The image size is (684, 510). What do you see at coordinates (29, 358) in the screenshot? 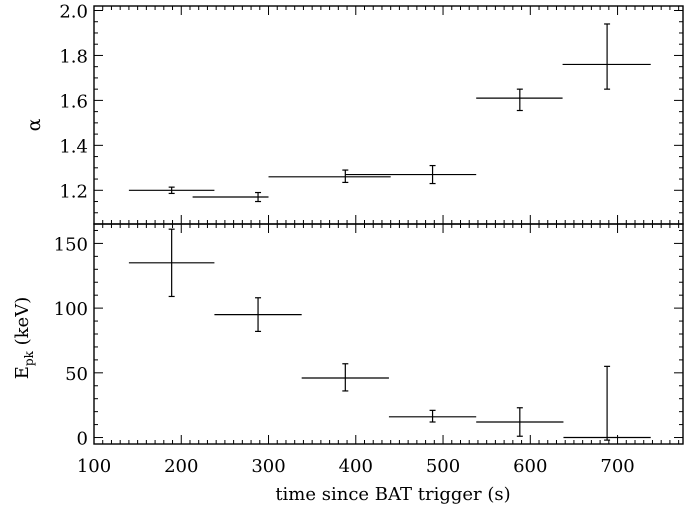
I see `y-axis-label-bottom-sub: pk` at bounding box center [29, 358].